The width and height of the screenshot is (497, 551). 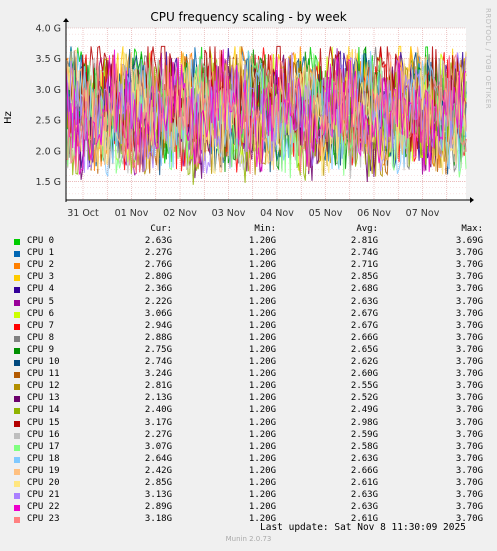 What do you see at coordinates (158, 507) in the screenshot?
I see `legend-cur-value: 2.89G` at bounding box center [158, 507].